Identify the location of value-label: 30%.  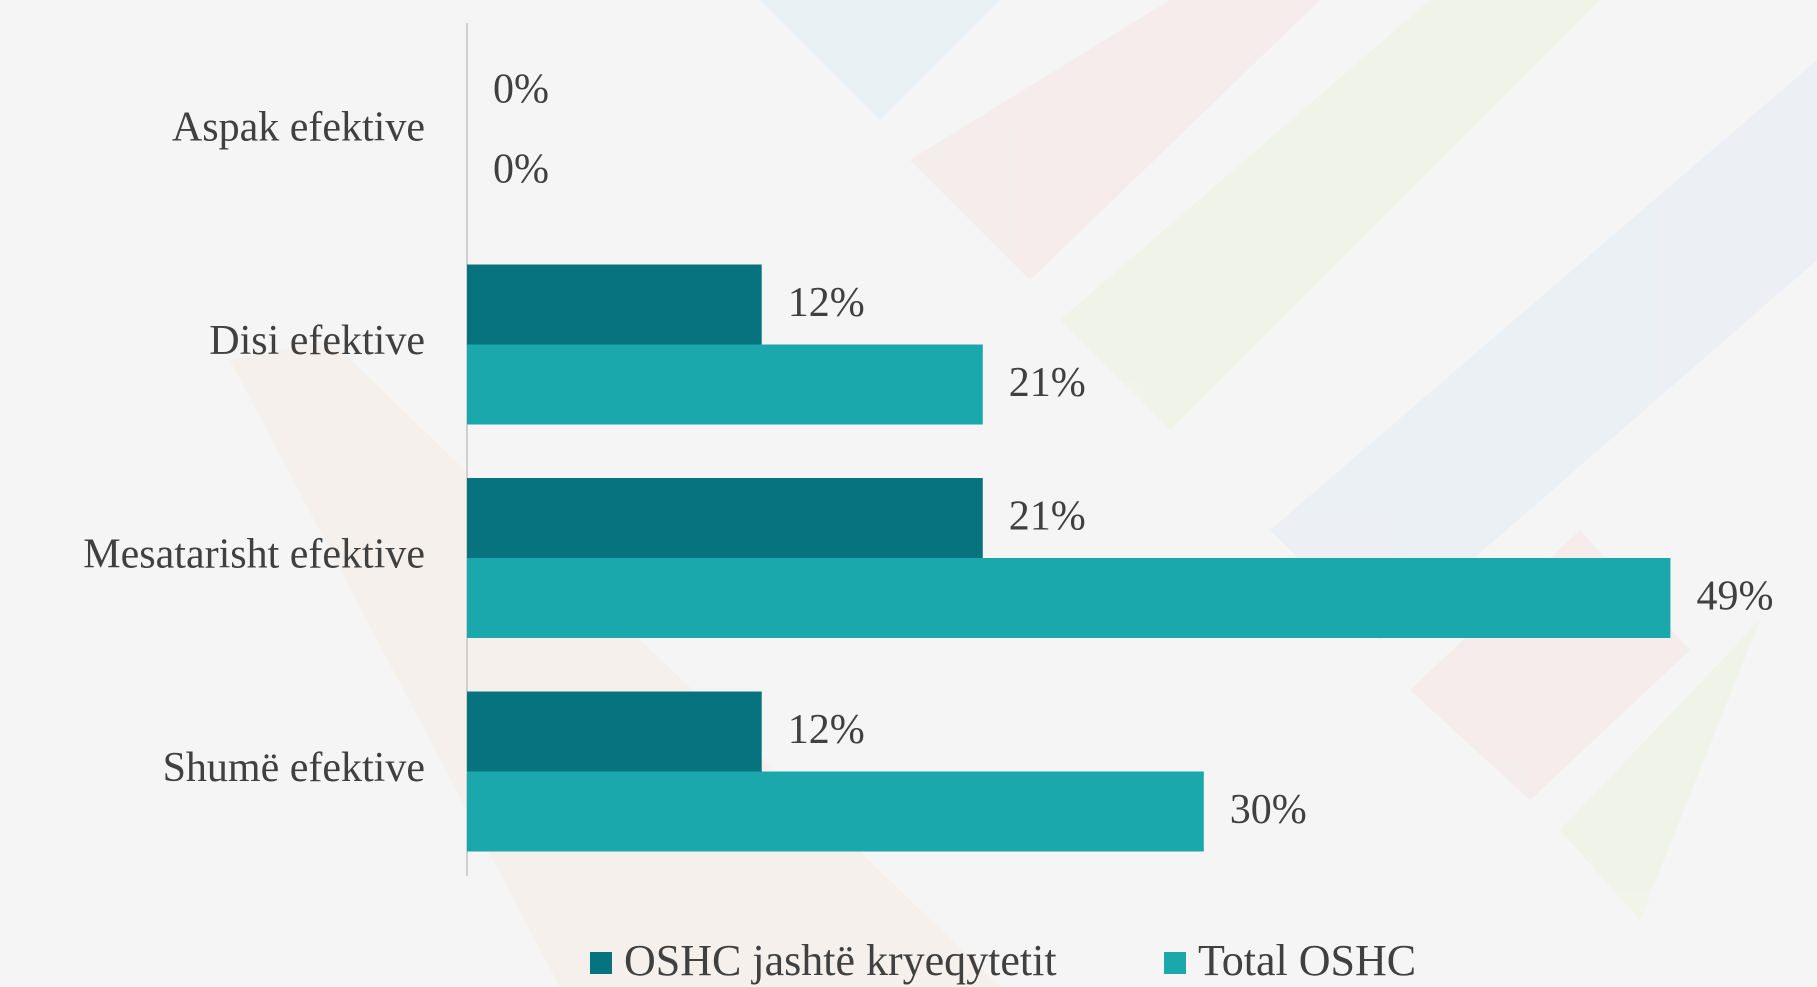
(1268, 810).